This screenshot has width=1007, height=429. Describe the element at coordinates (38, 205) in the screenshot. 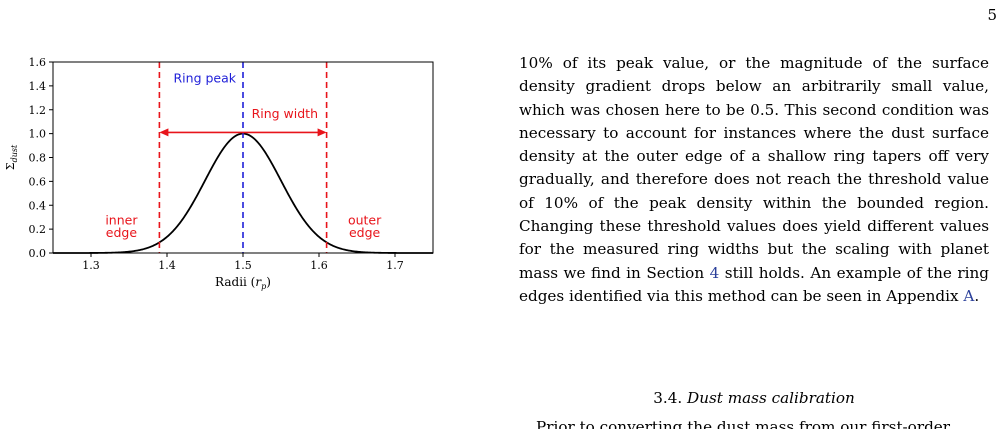

I see `y-tick-label: 0.4` at that location.